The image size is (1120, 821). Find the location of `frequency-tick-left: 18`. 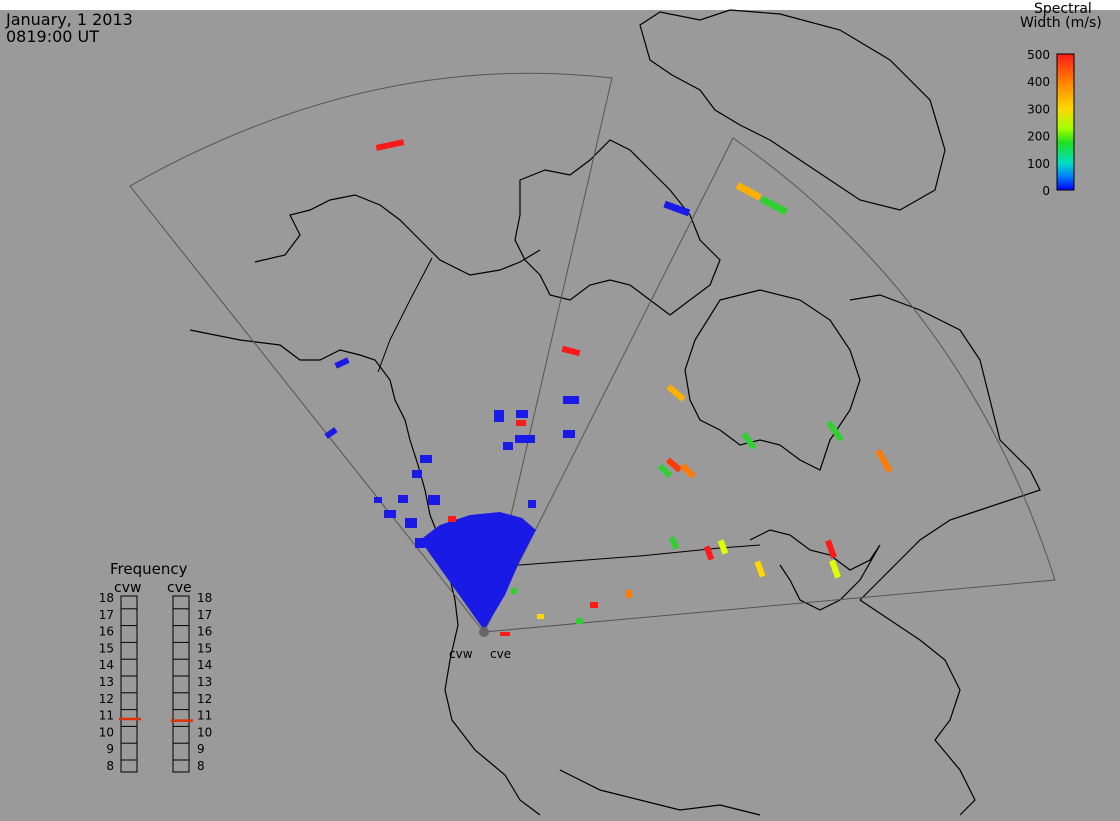

frequency-tick-left: 18 is located at coordinates (106, 598).